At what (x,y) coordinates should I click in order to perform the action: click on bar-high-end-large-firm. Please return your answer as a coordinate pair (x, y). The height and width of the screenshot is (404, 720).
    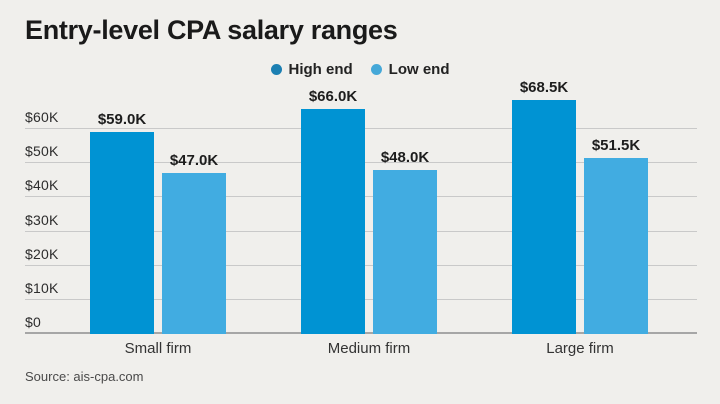
    Looking at the image, I should click on (544, 216).